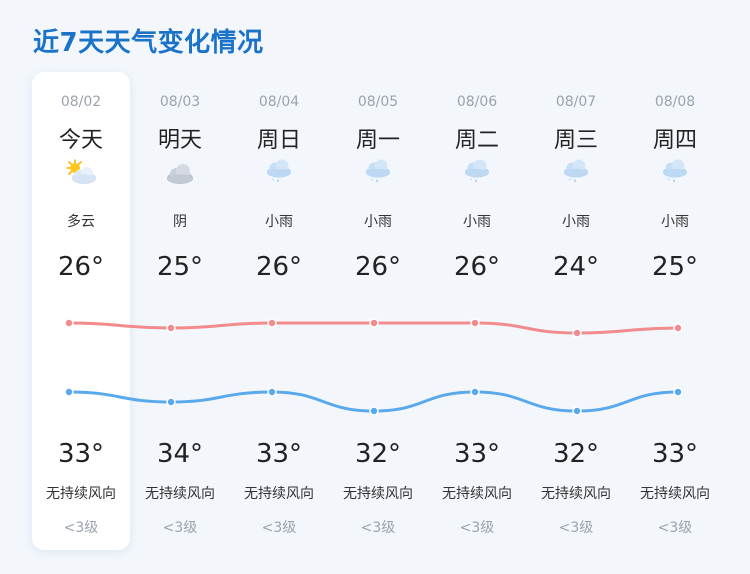  I want to click on day-column-08-02: 08/02 今天 多云 26° 33° 无持续风向 <3级, so click(81, 311).